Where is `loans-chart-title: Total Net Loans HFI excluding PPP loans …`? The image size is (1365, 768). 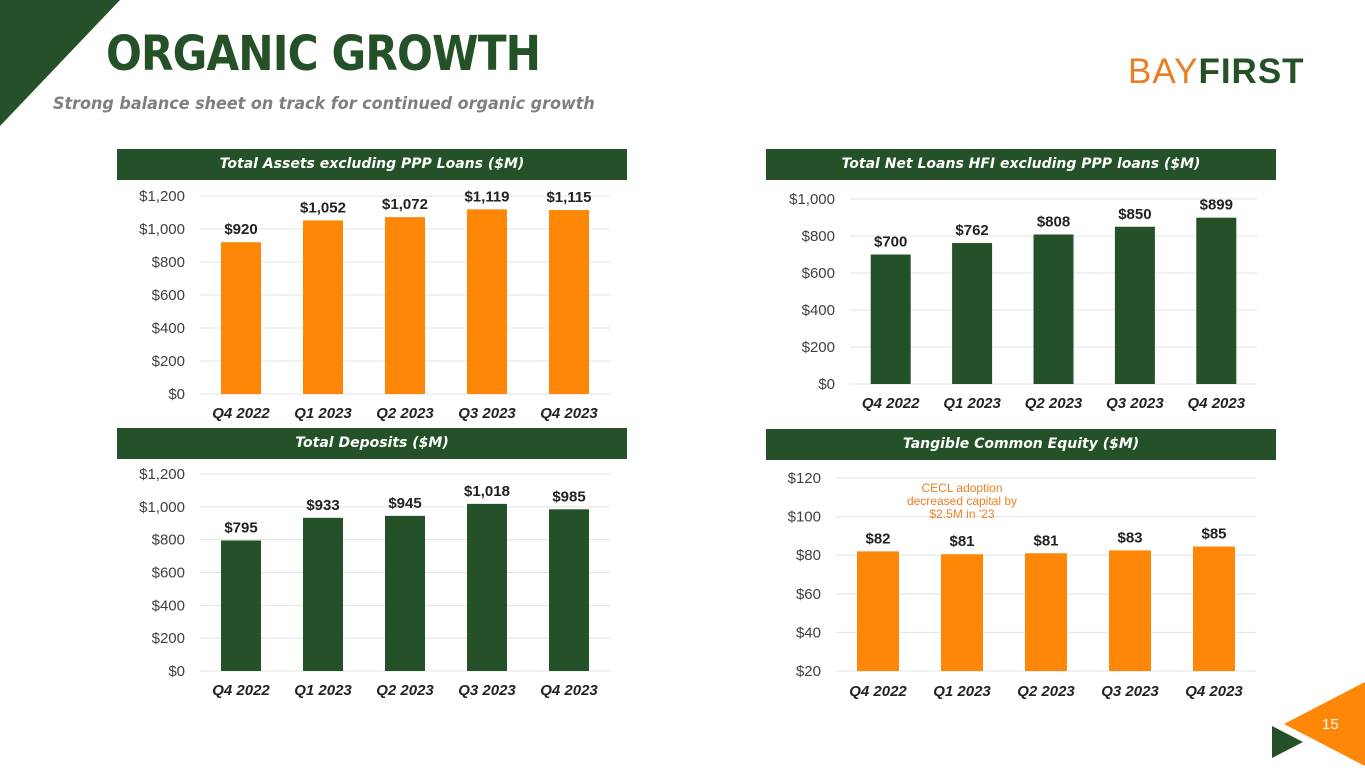
loans-chart-title: Total Net Loans HFI excluding PPP loans … is located at coordinates (1021, 164).